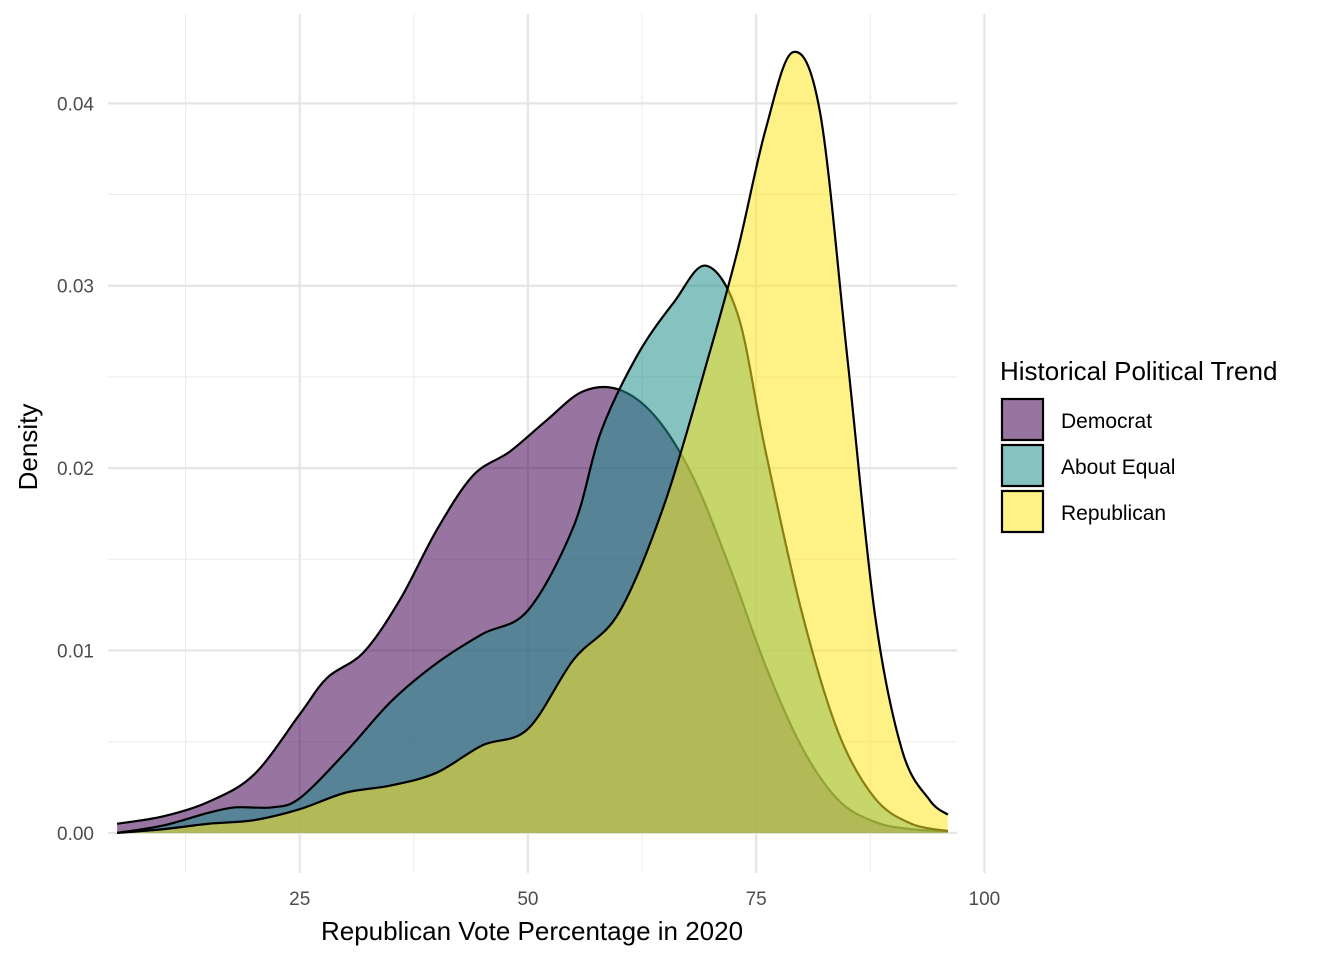 The image size is (1344, 960). Describe the element at coordinates (75, 104) in the screenshot. I see `y-tick-label: 0.04` at that location.